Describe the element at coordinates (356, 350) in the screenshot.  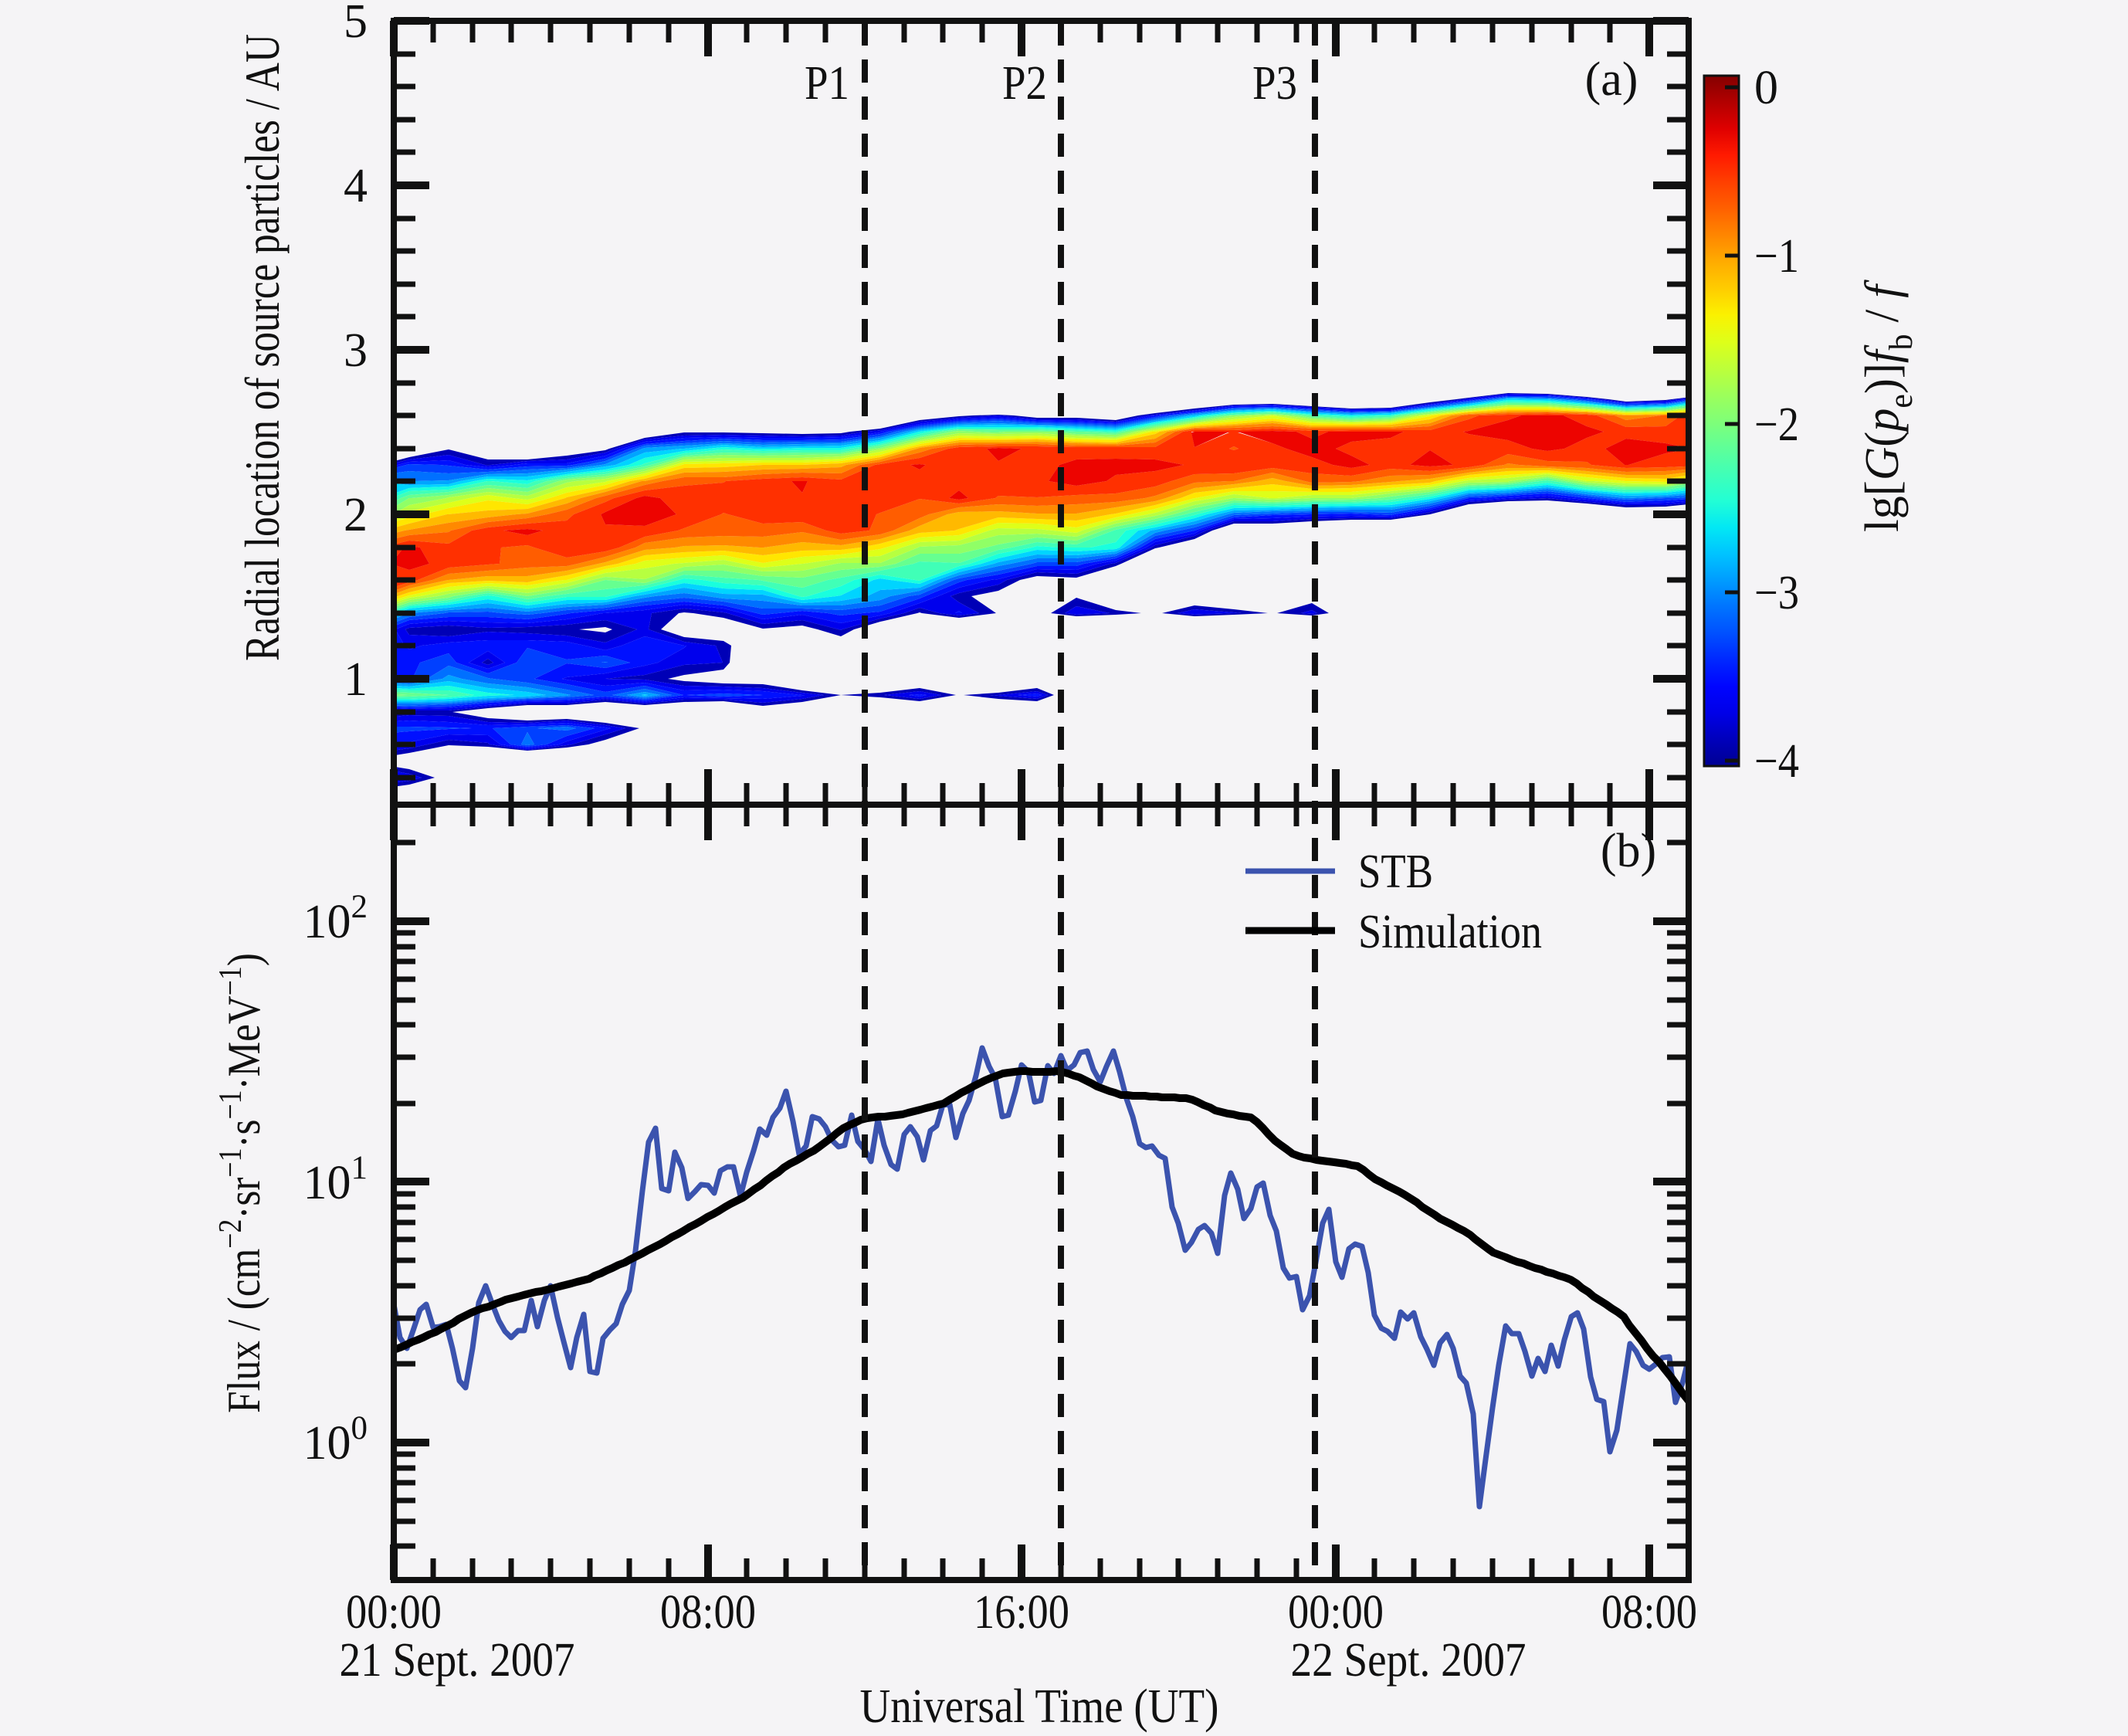
I see `svg-text: 3` at that location.